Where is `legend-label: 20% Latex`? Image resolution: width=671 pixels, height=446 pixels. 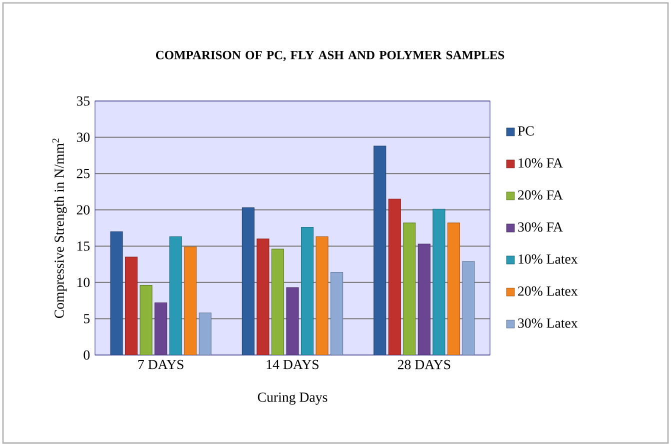
legend-label: 20% Latex is located at coordinates (548, 291).